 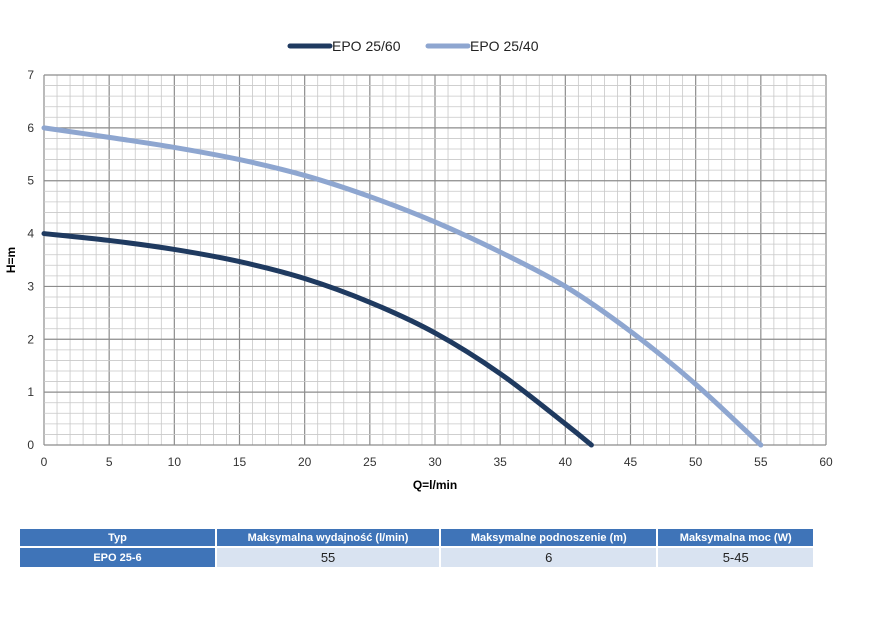 I want to click on x-tick-label: 60, so click(x=826, y=462).